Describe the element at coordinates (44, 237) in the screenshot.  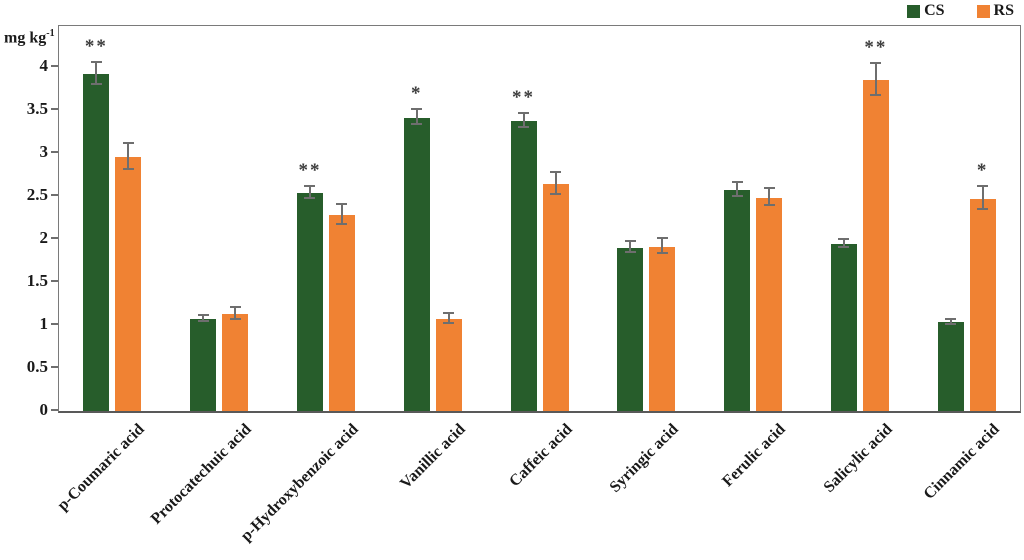
I see `y-tick-label: 2` at that location.